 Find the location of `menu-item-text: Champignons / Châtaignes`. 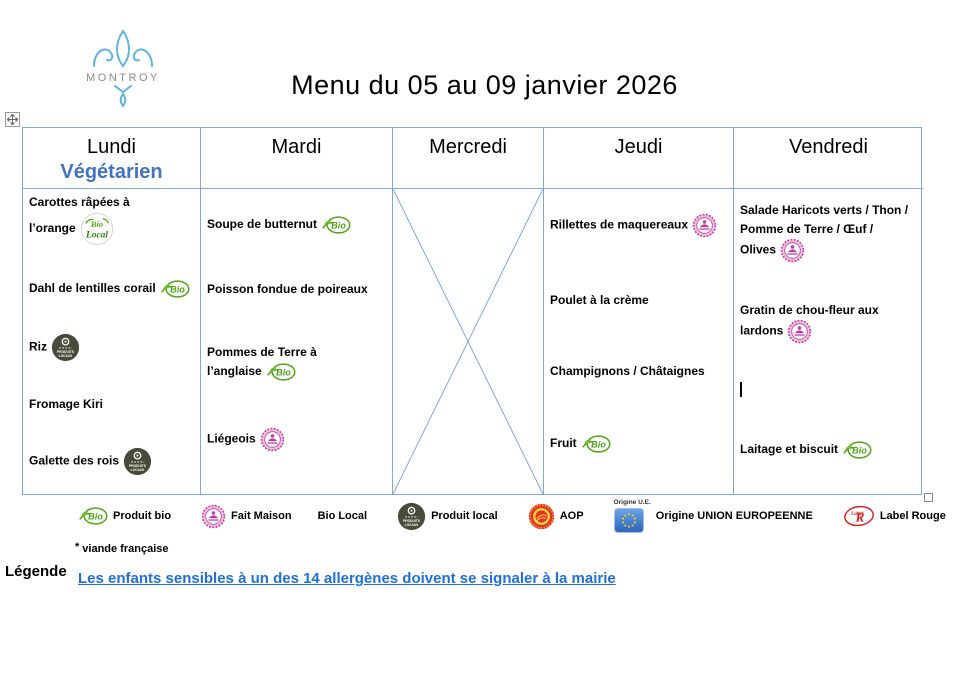

menu-item-text: Champignons / Châtaignes is located at coordinates (627, 371).